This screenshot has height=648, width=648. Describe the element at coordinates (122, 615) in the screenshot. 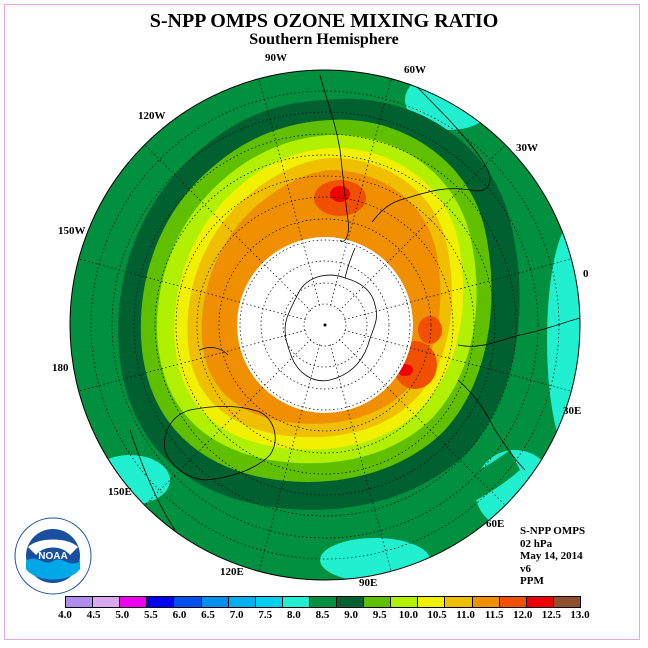

I see `colorbar-tick-label: 5.0` at that location.